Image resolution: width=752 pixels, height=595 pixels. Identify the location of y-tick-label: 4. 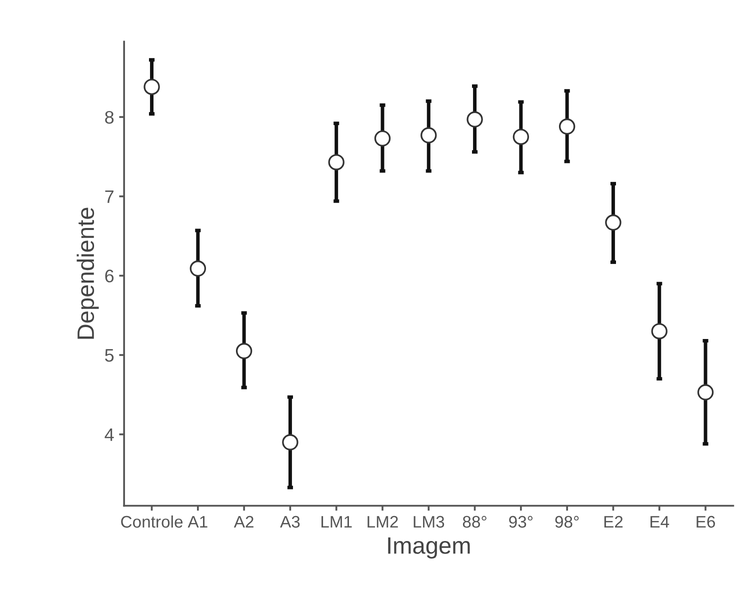
(109, 434).